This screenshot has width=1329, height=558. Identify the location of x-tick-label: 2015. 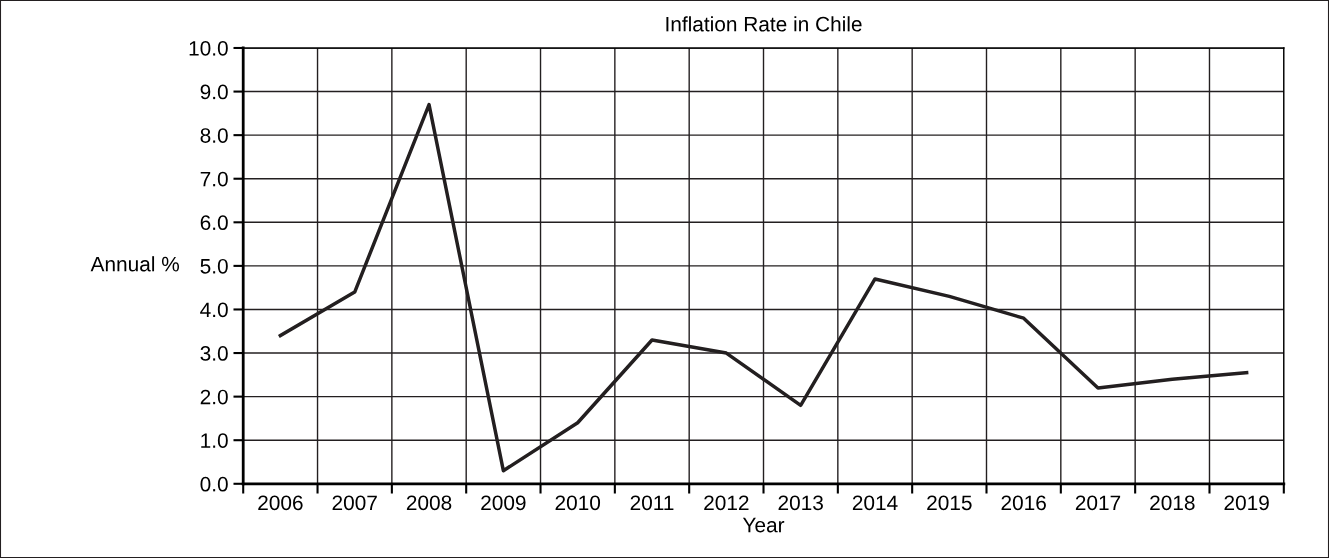
(949, 503).